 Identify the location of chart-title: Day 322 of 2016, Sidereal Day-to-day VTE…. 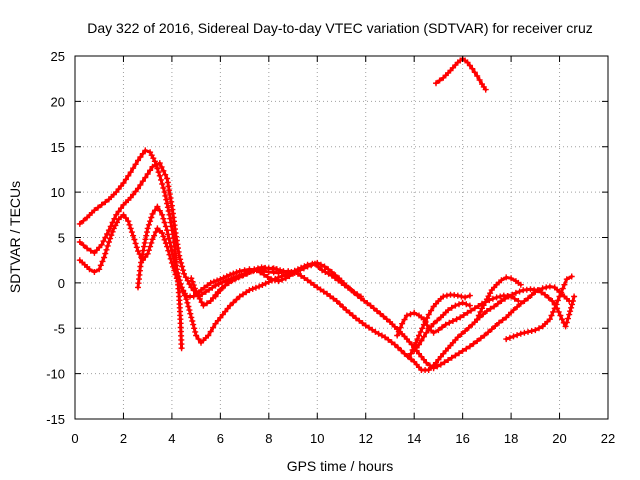
(340, 28).